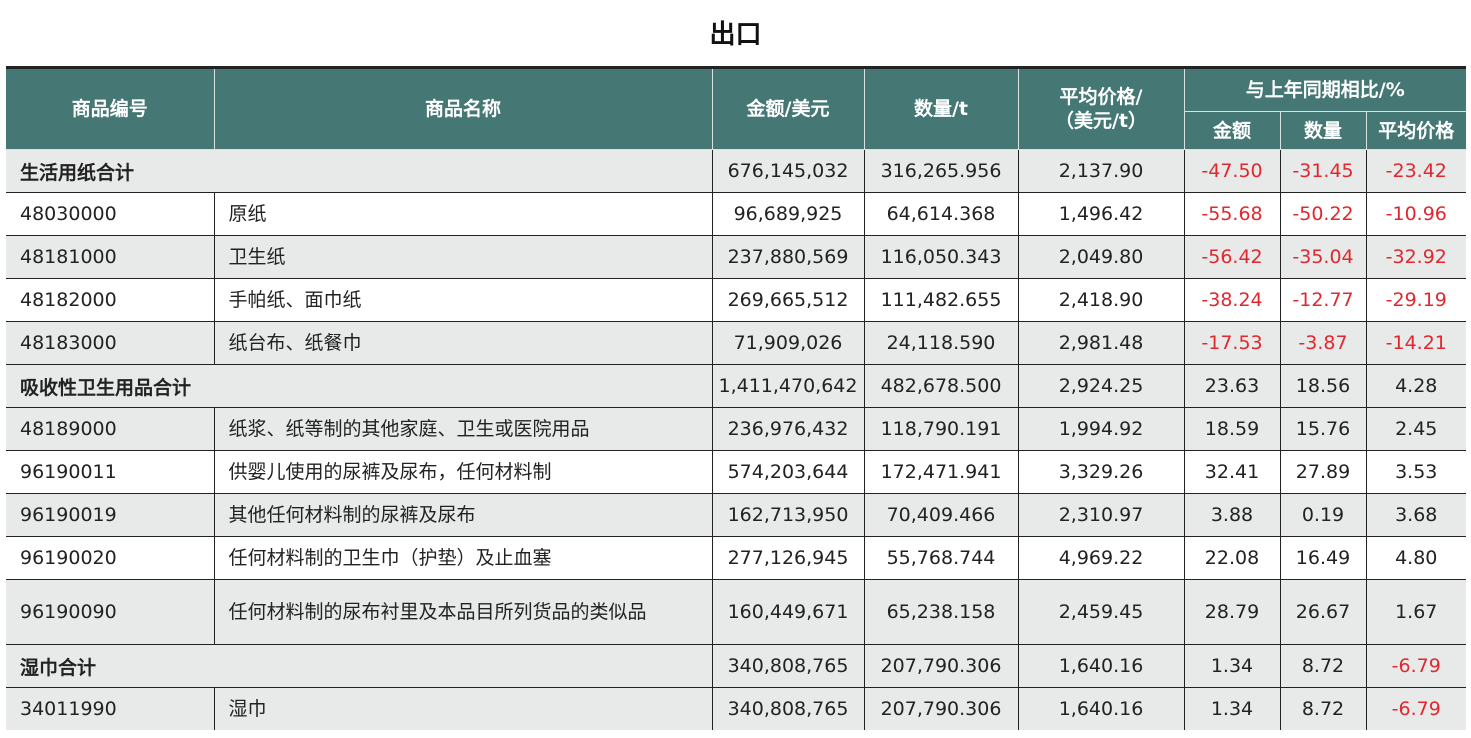  I want to click on header-yoy-amount: 金额, so click(1232, 130).